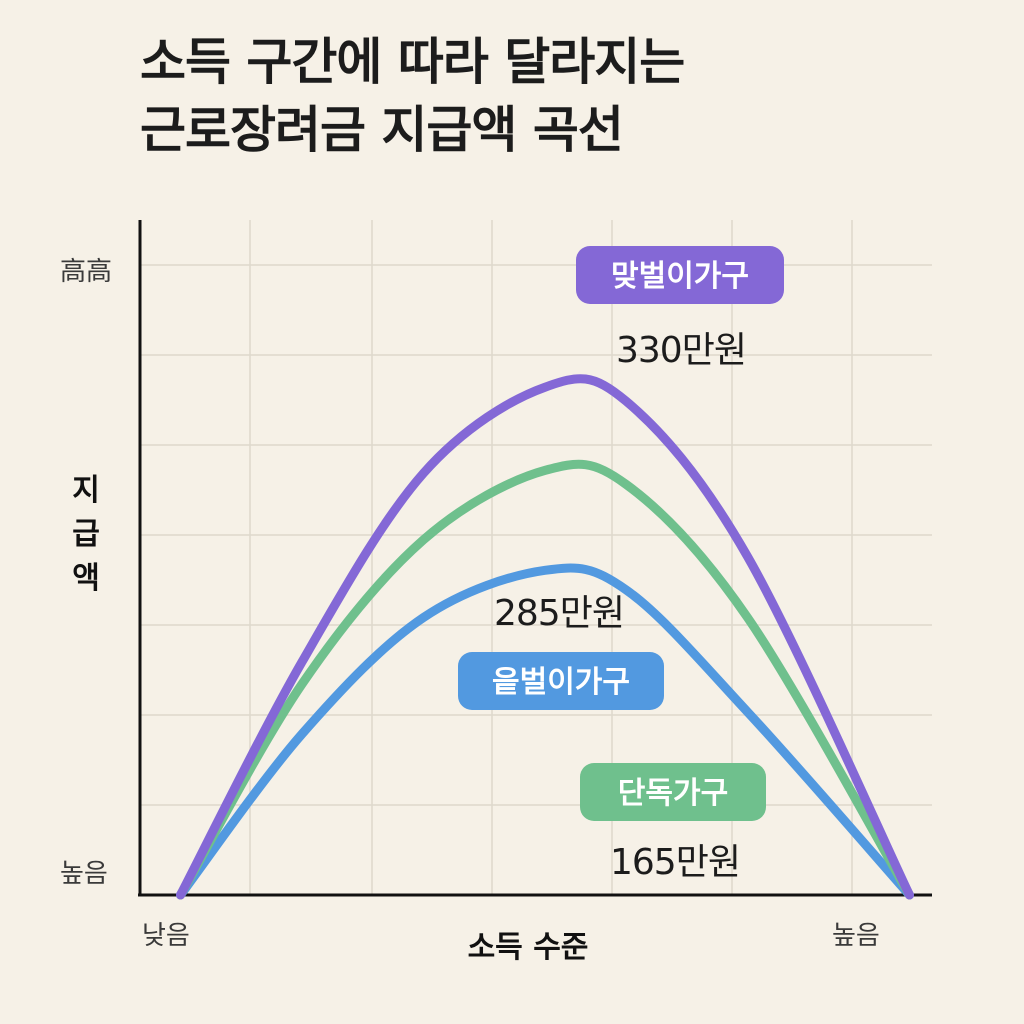 The width and height of the screenshot is (1024, 1024). Describe the element at coordinates (681, 350) in the screenshot. I see `value-label-dual-income: 330만원` at that location.